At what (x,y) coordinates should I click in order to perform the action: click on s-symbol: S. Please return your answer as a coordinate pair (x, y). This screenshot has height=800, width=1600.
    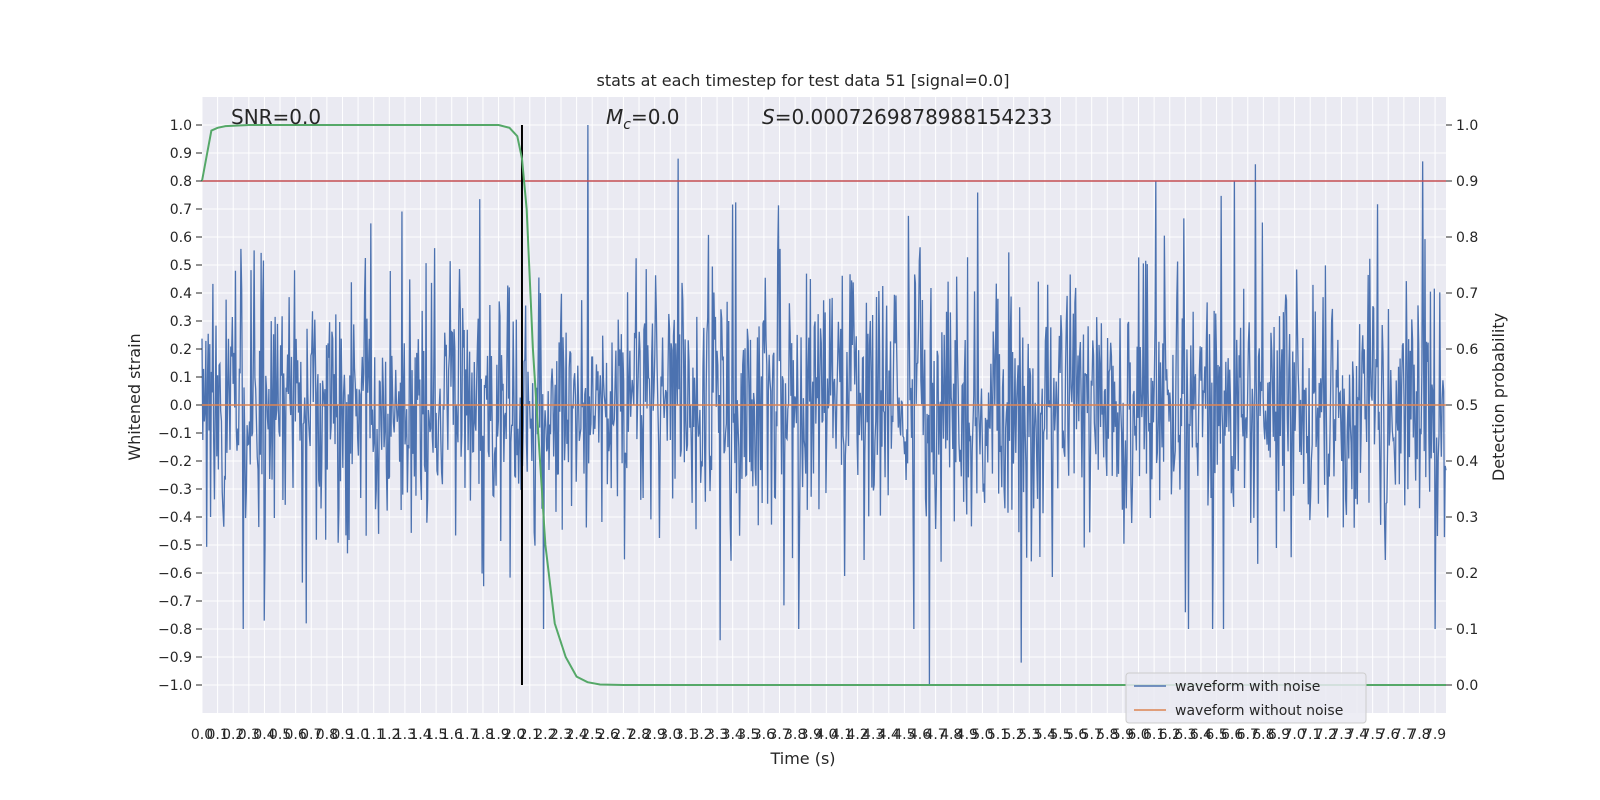
    Looking at the image, I should click on (768, 117).